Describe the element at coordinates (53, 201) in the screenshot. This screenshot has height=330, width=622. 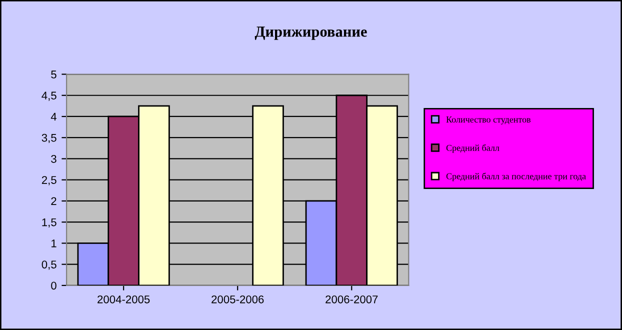
I see `y-tick-label: 2` at that location.